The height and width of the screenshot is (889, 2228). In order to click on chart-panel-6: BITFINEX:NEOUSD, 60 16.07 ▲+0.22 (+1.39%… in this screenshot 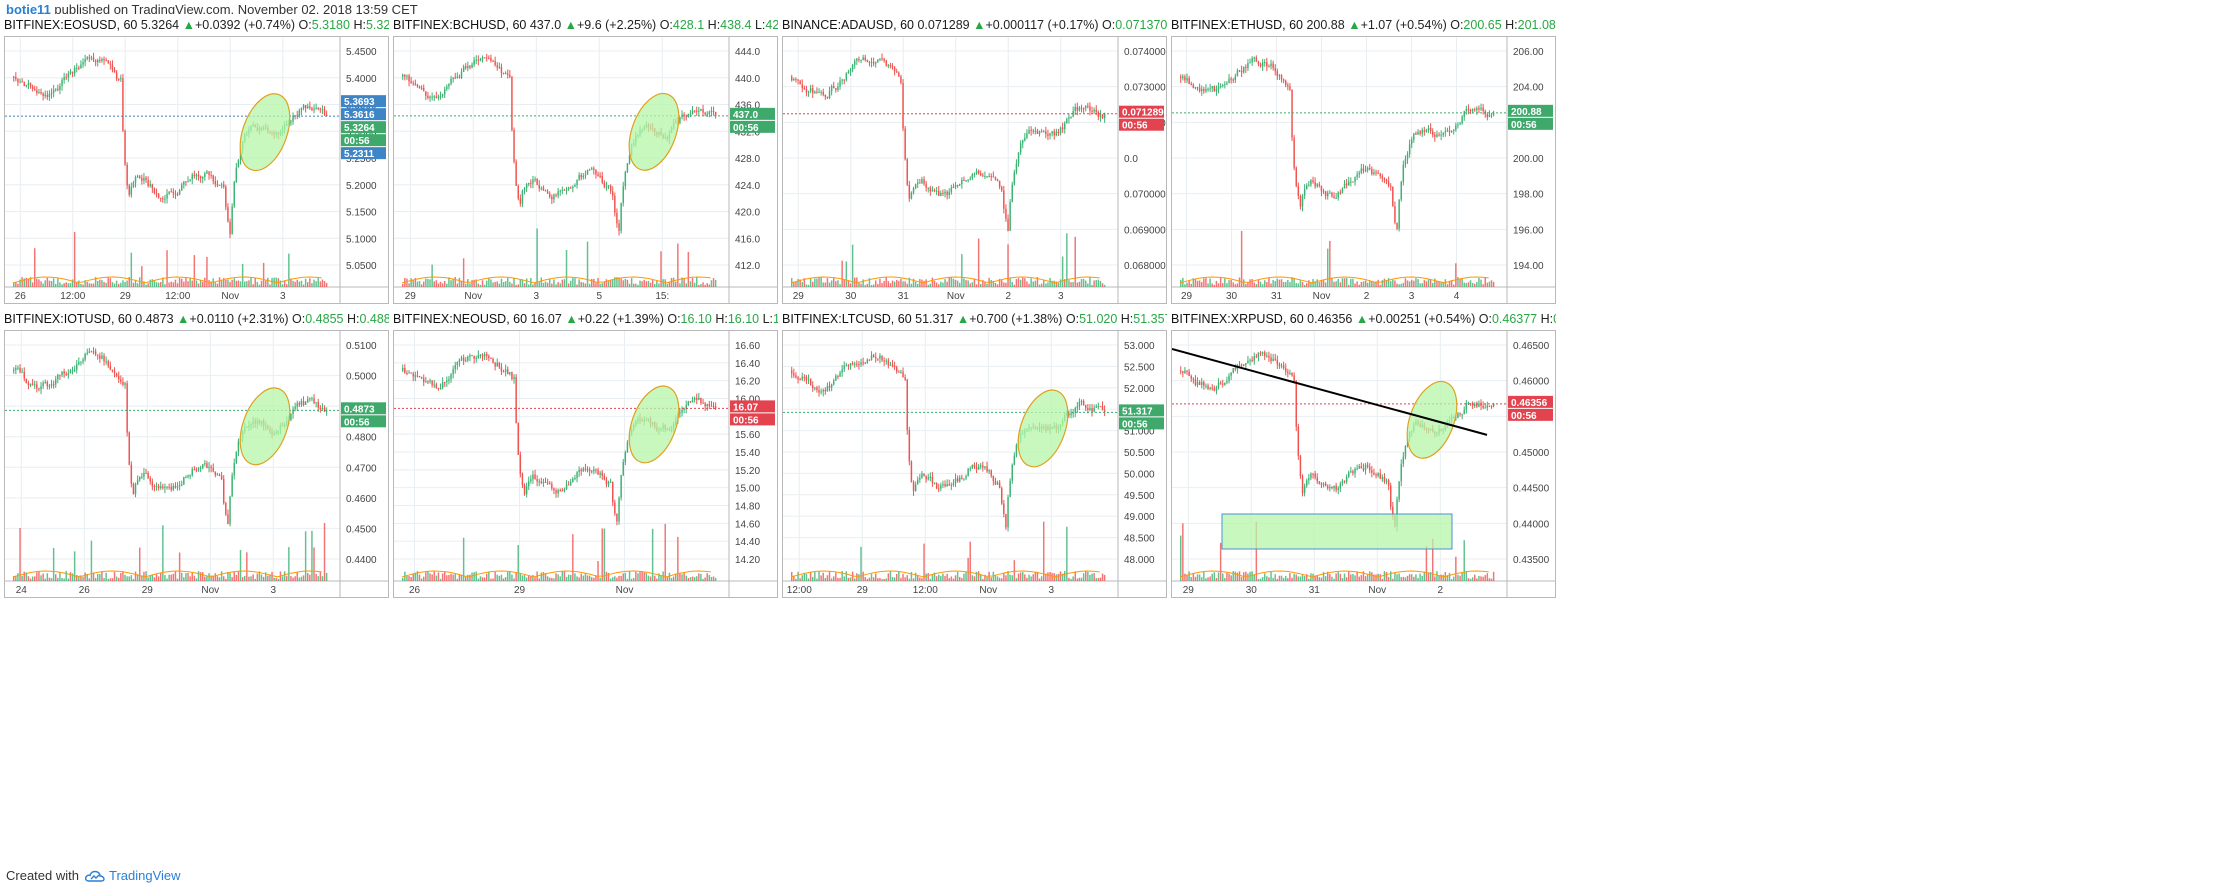, I will do `click(585, 457)`.